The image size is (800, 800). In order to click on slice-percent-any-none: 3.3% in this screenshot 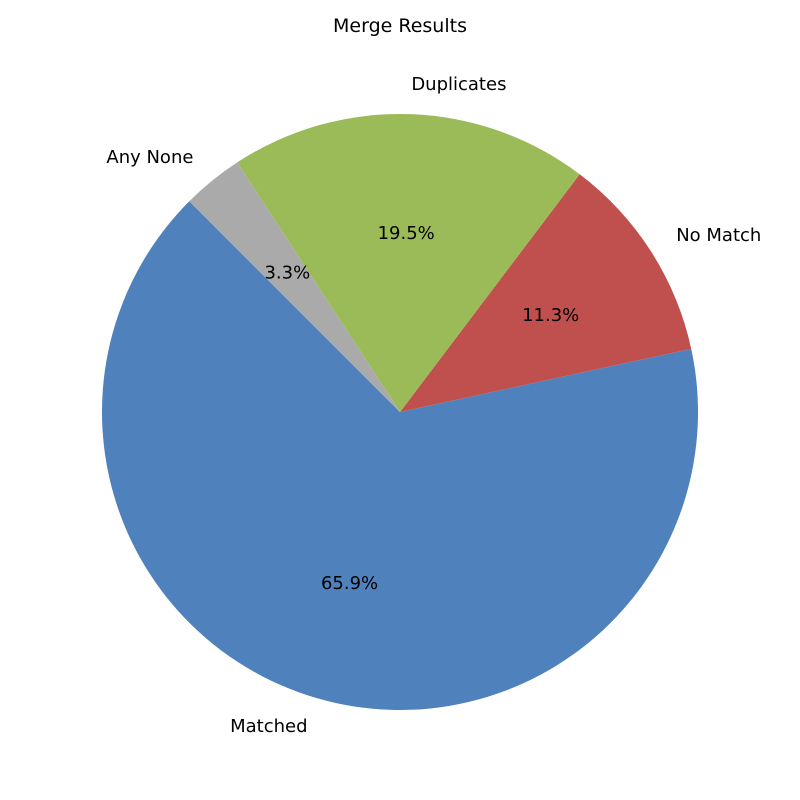, I will do `click(287, 273)`.